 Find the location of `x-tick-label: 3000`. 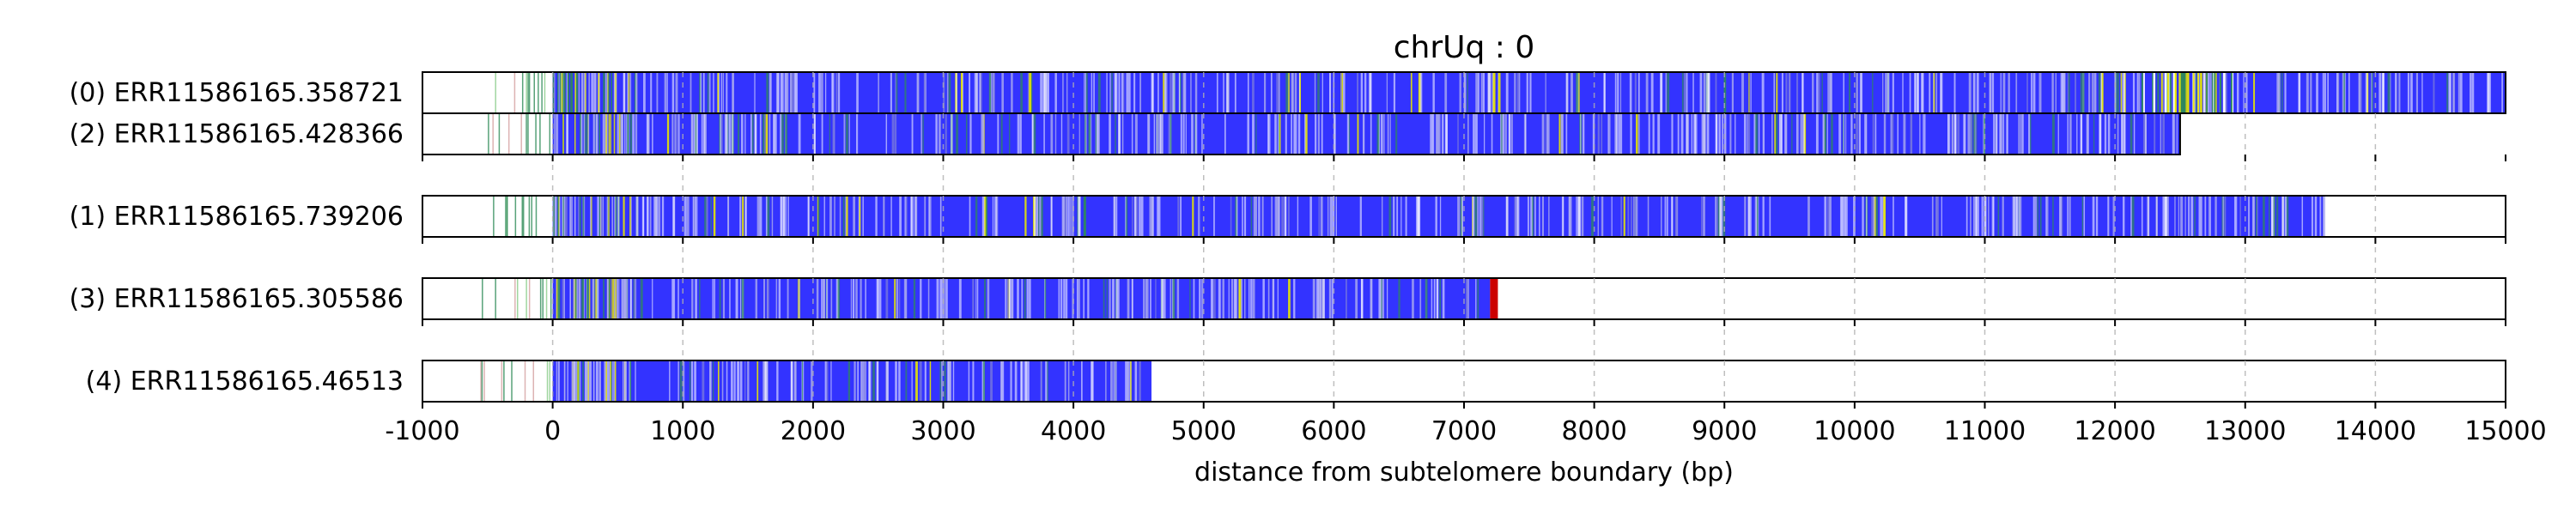

x-tick-label: 3000 is located at coordinates (943, 431).